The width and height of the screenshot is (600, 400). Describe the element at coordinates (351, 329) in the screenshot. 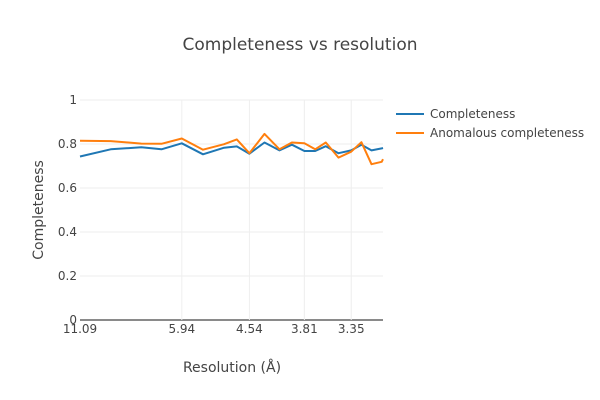

I see `x-tick-label: 3.35` at that location.